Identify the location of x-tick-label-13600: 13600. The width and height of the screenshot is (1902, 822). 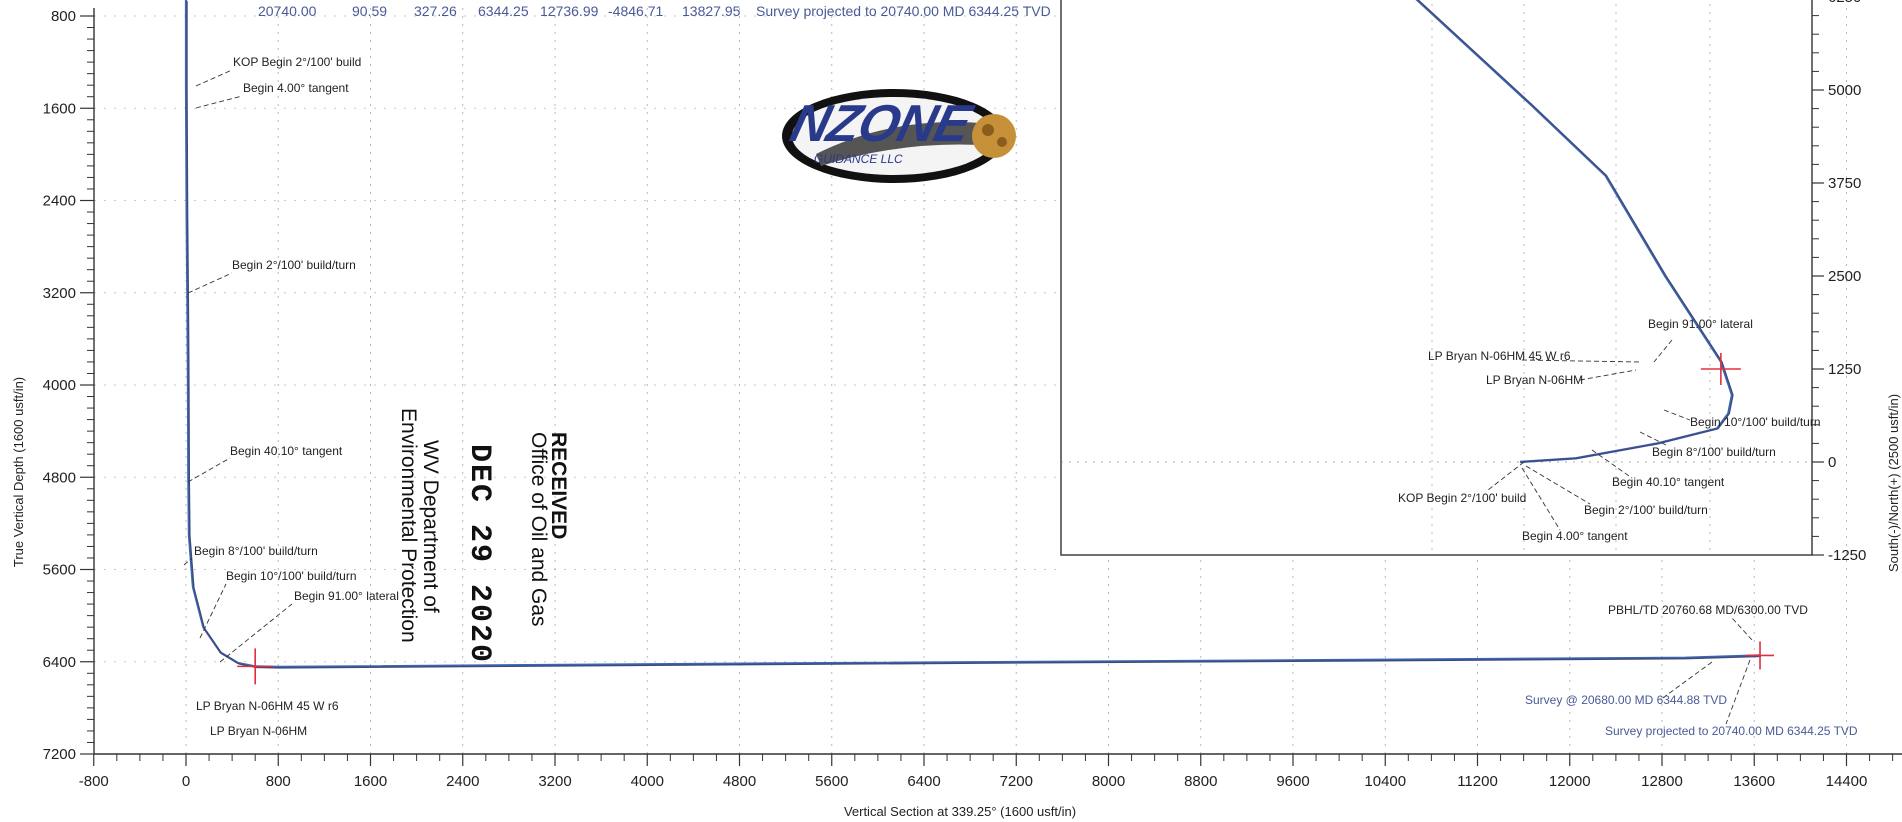
(1754, 781).